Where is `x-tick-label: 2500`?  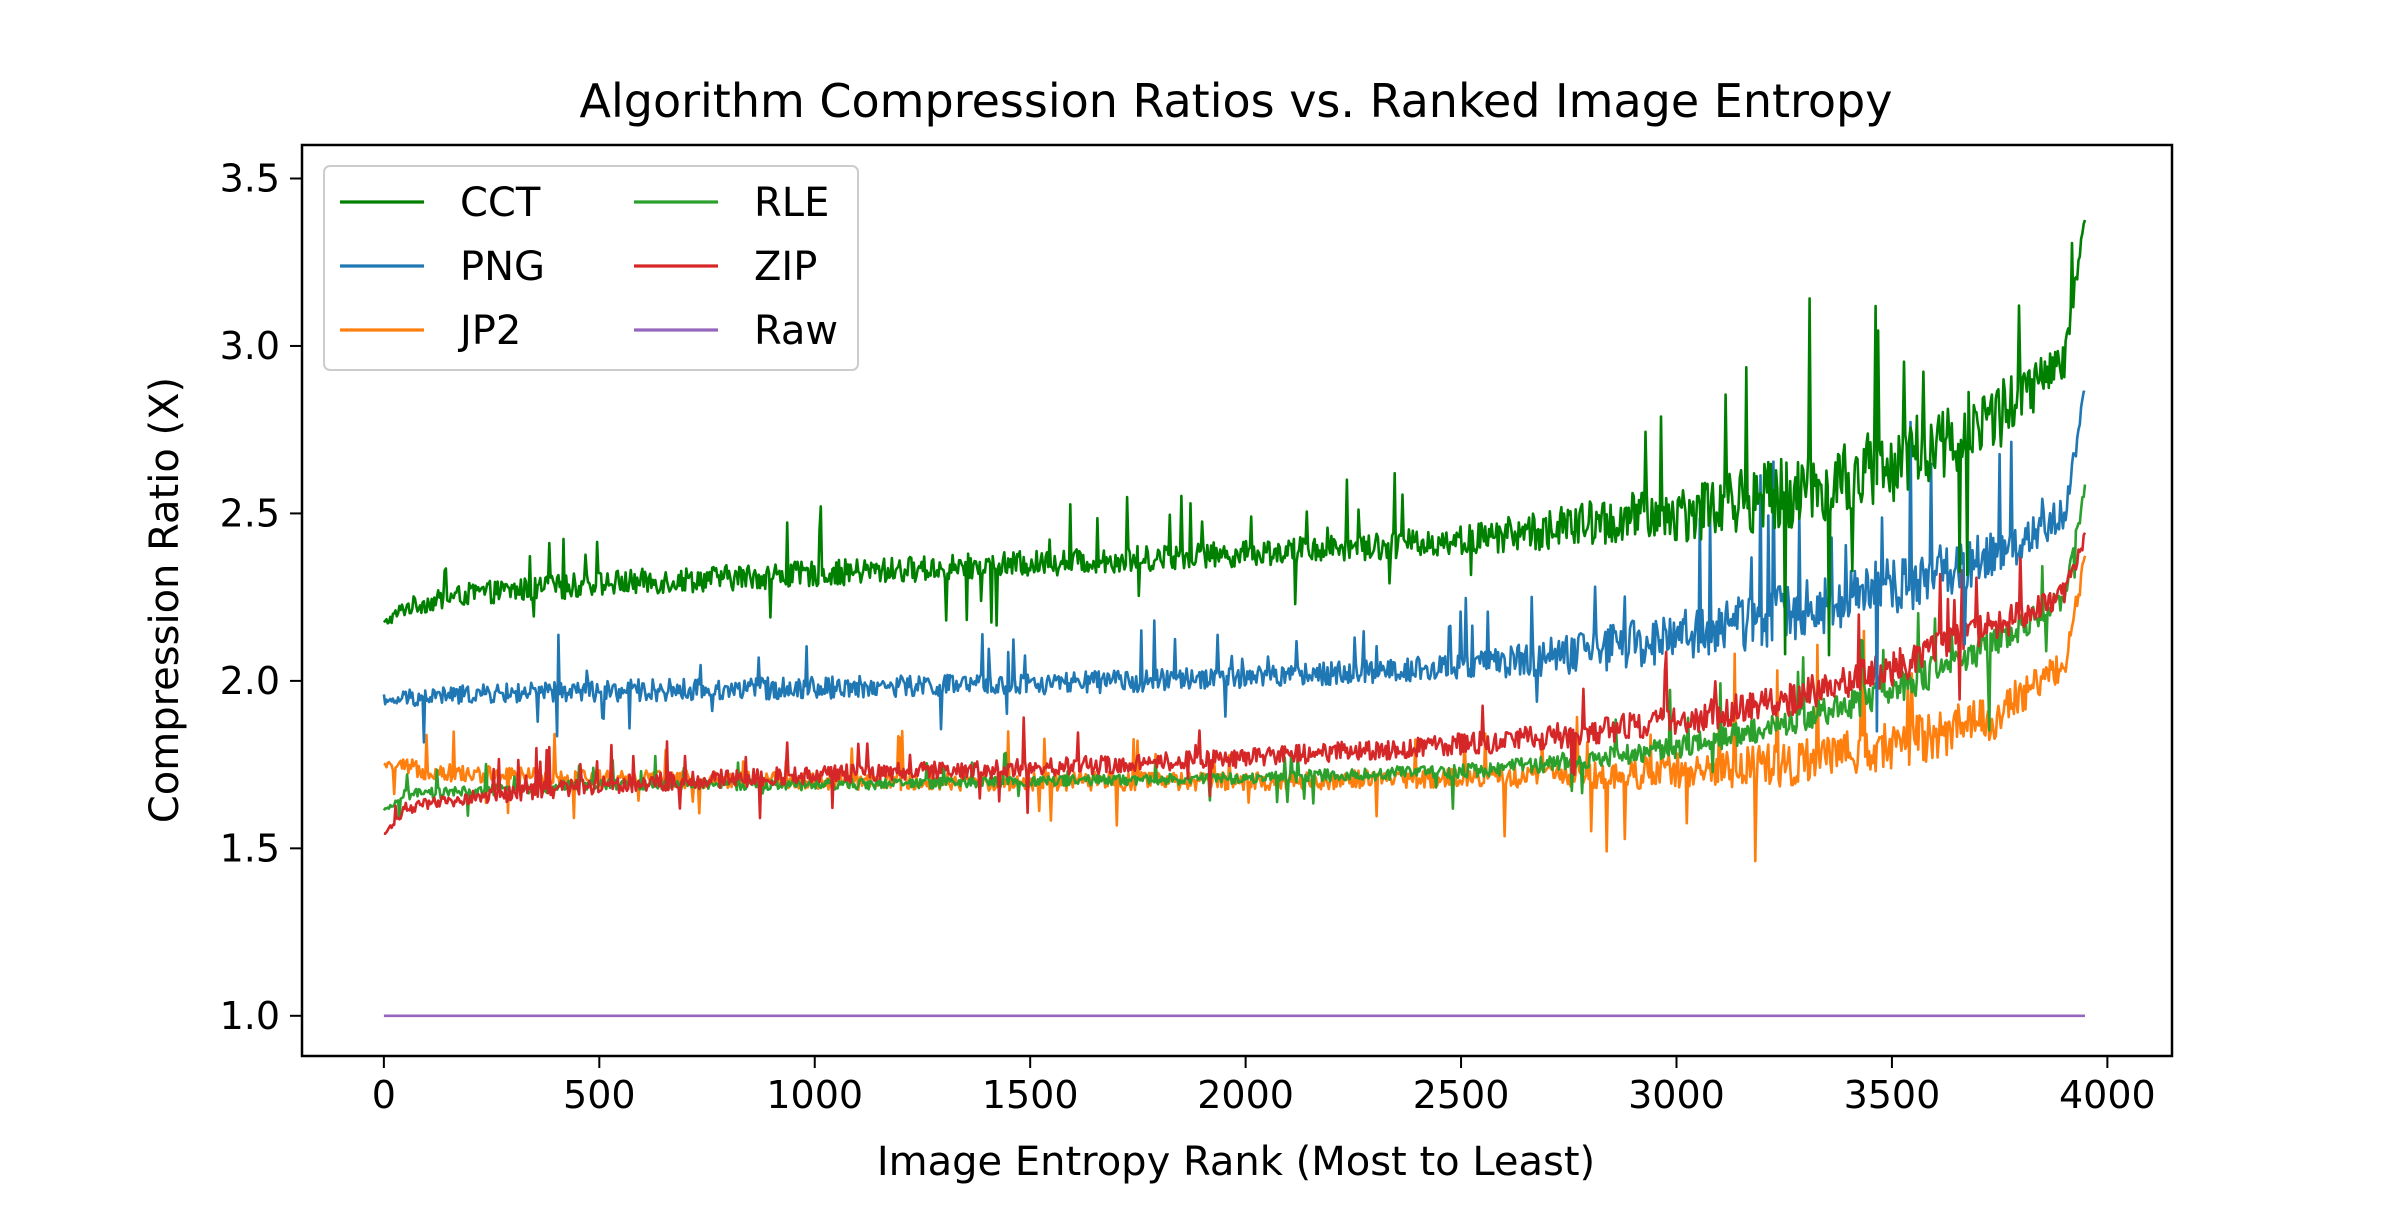
x-tick-label: 2500 is located at coordinates (1461, 1095).